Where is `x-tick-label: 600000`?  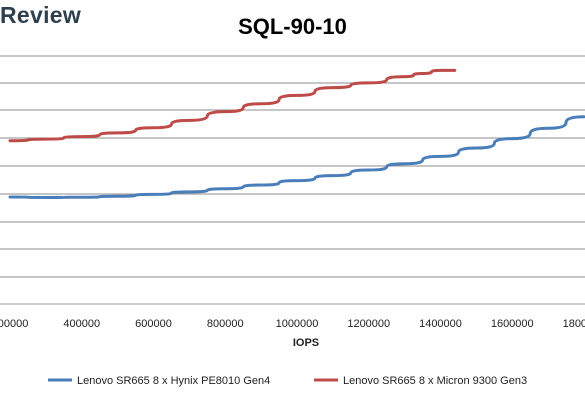 x-tick-label: 600000 is located at coordinates (153, 324).